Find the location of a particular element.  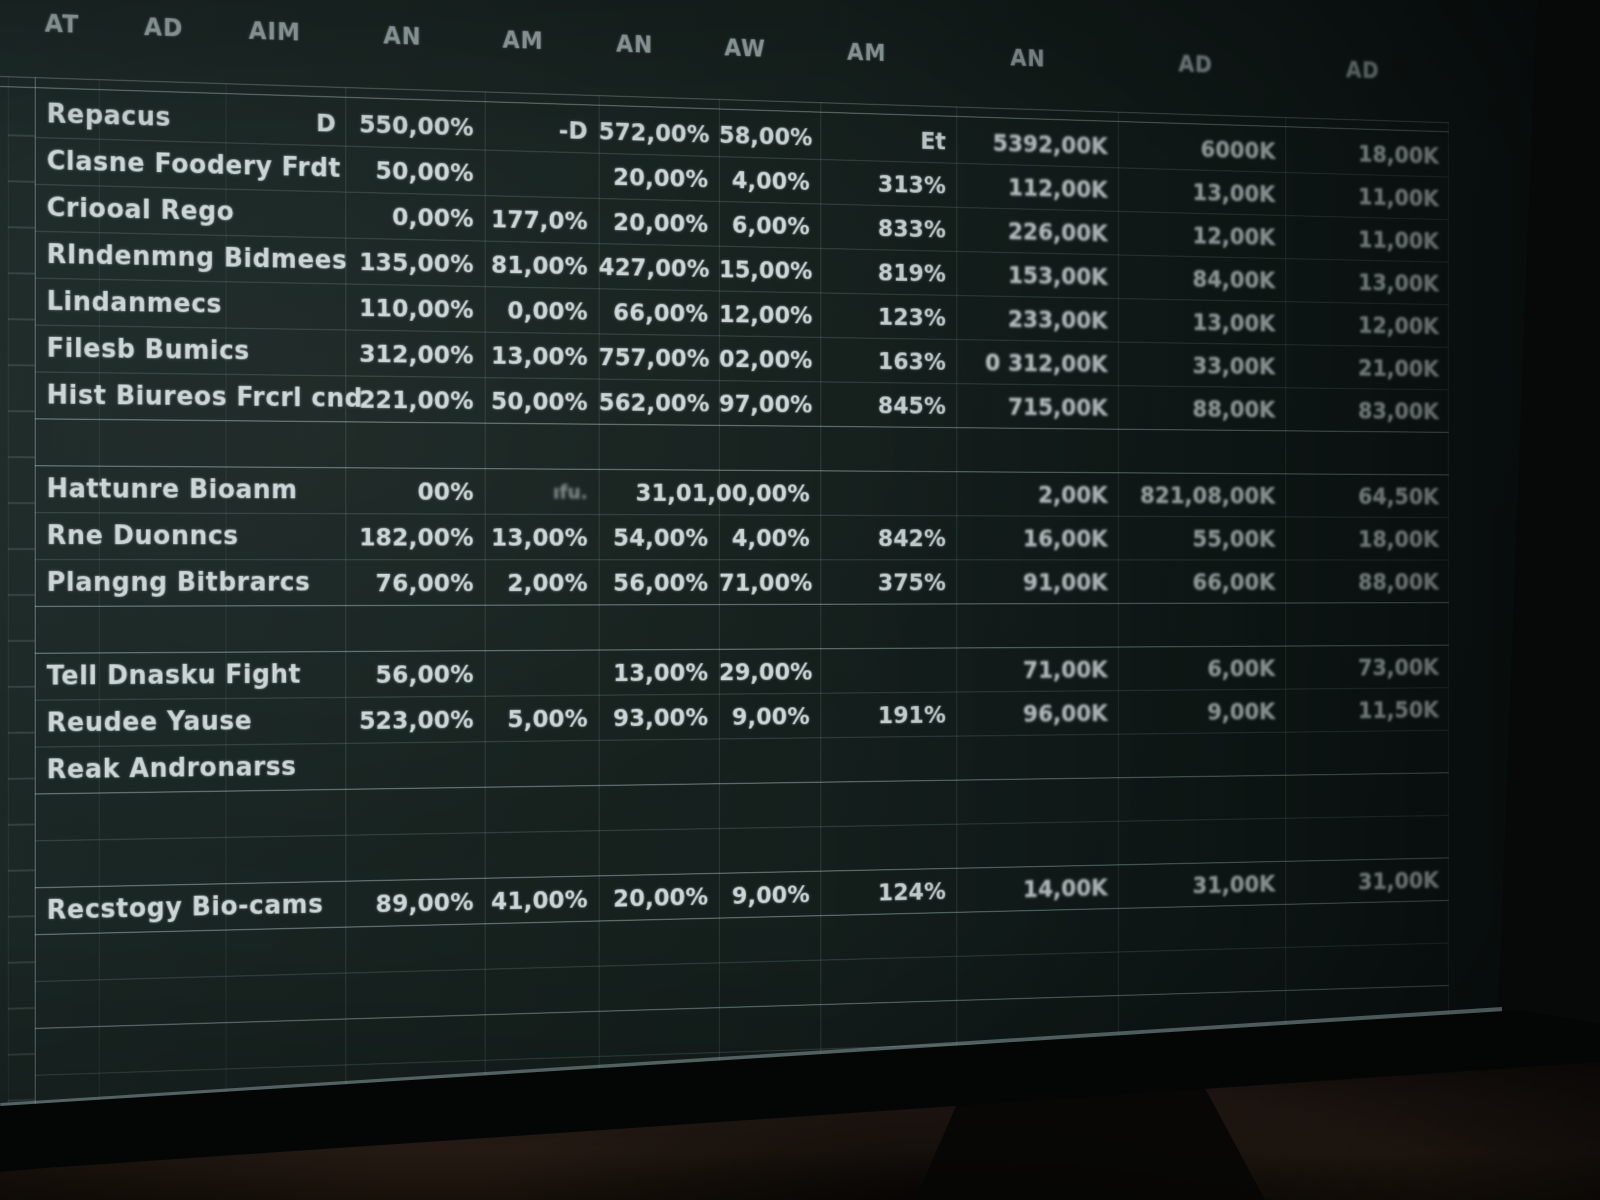

value-cell: 375% is located at coordinates (911, 582).